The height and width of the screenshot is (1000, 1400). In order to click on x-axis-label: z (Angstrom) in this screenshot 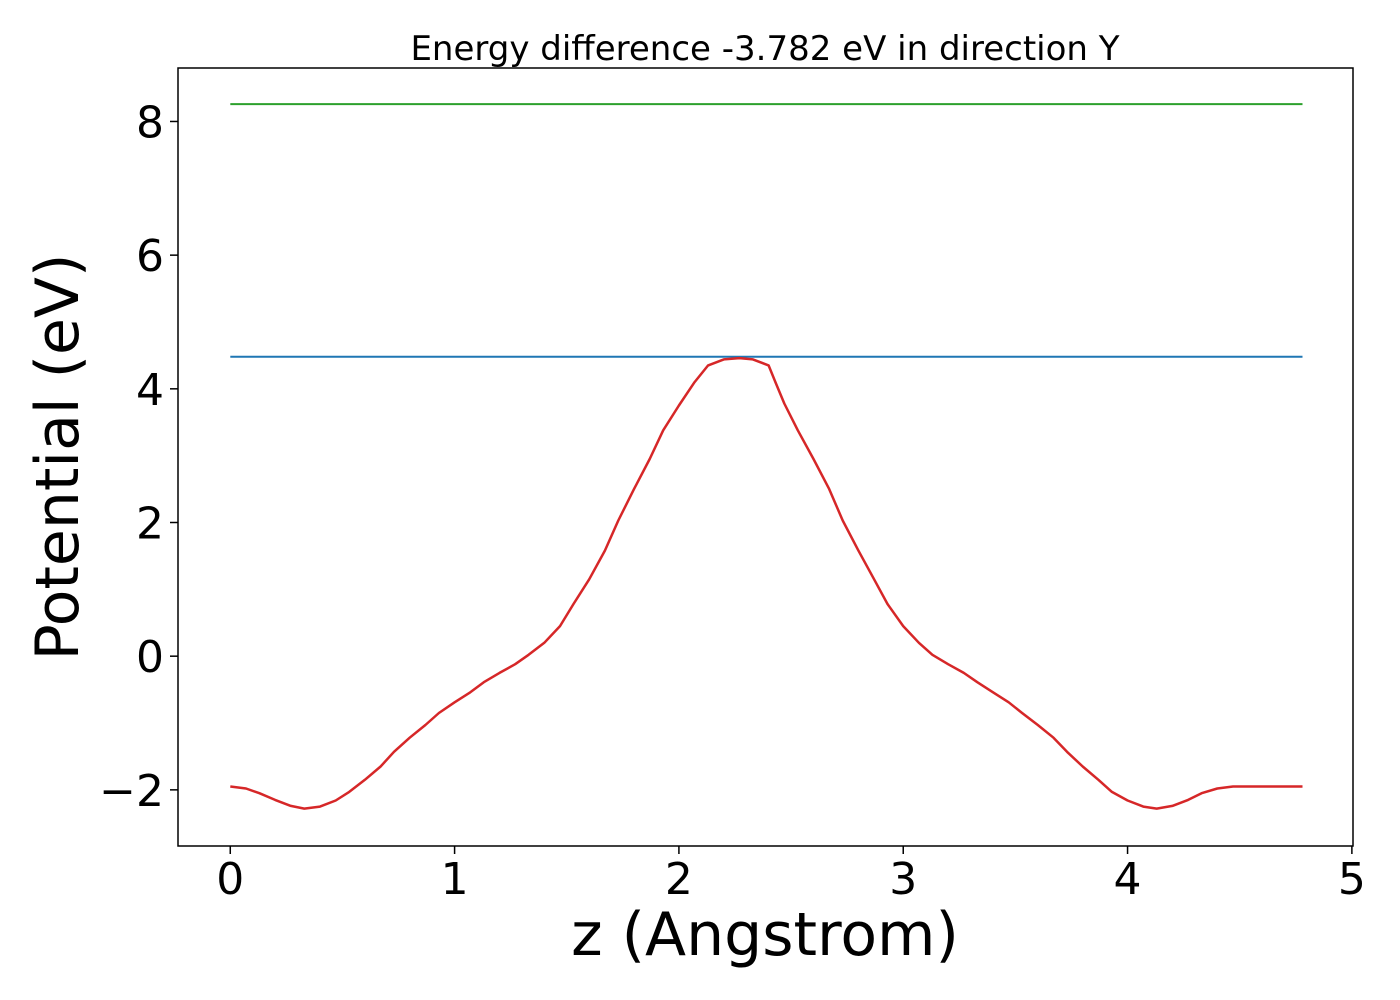, I will do `click(765, 935)`.